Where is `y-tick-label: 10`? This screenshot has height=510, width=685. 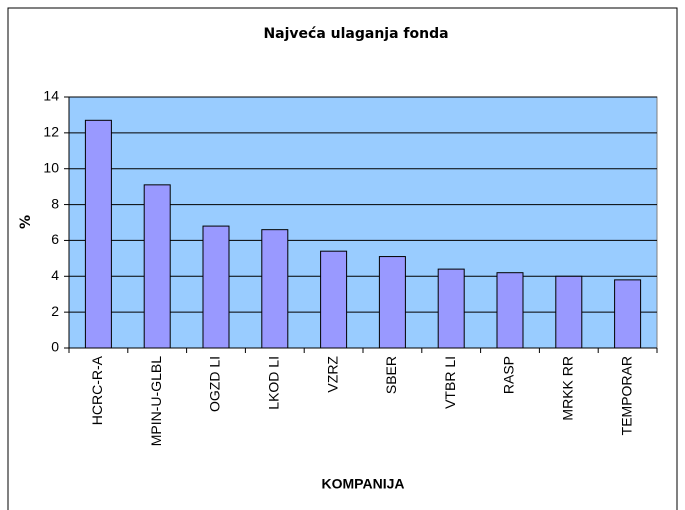
y-tick-label: 10 is located at coordinates (51, 167).